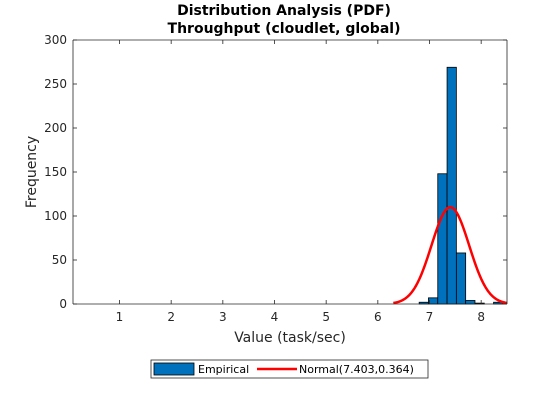  What do you see at coordinates (120, 317) in the screenshot?
I see `x-tick-label-1: 1` at bounding box center [120, 317].